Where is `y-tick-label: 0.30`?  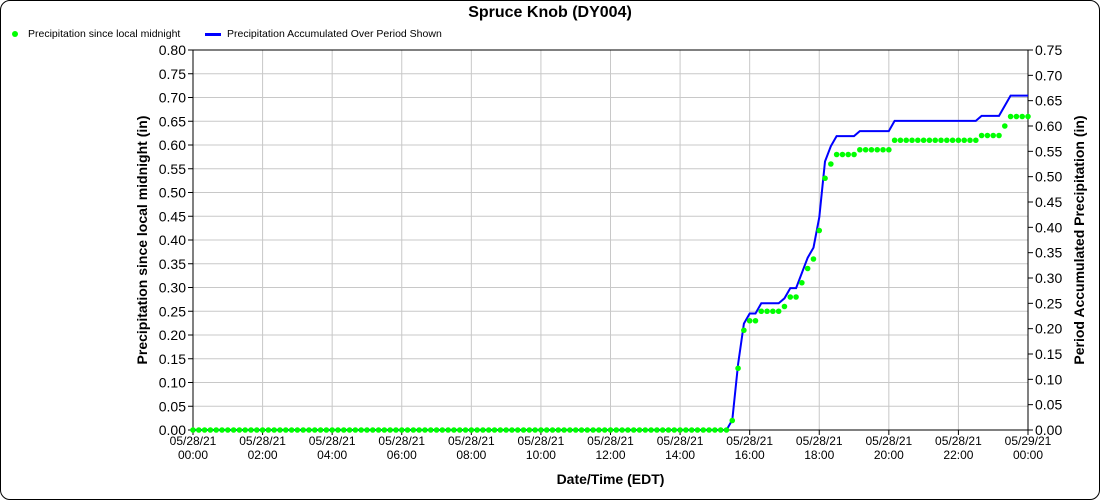
y-tick-label: 0.30 is located at coordinates (172, 288).